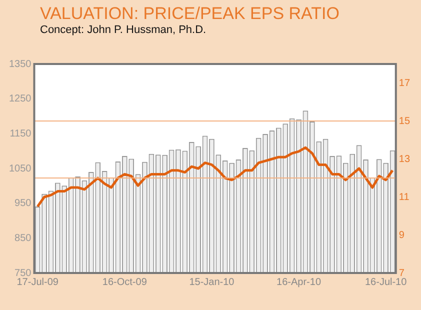 The width and height of the screenshot is (421, 310). I want to click on y2-tick-label: 7, so click(401, 273).